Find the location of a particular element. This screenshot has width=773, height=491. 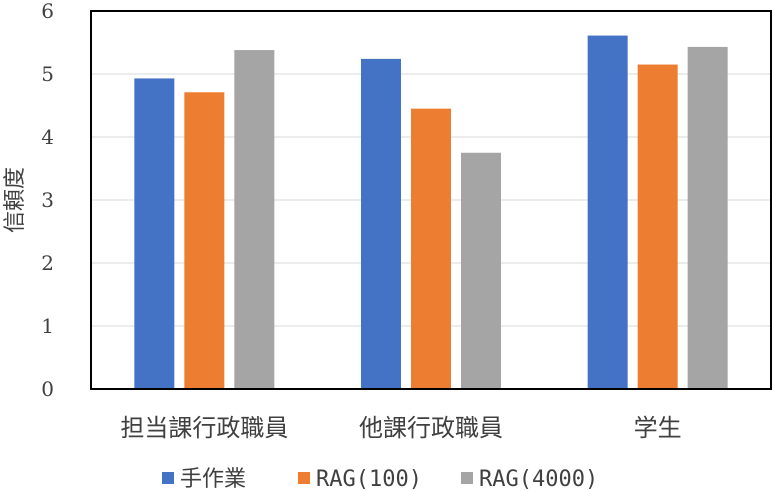

legend-item: RAG(100) is located at coordinates (360, 479).